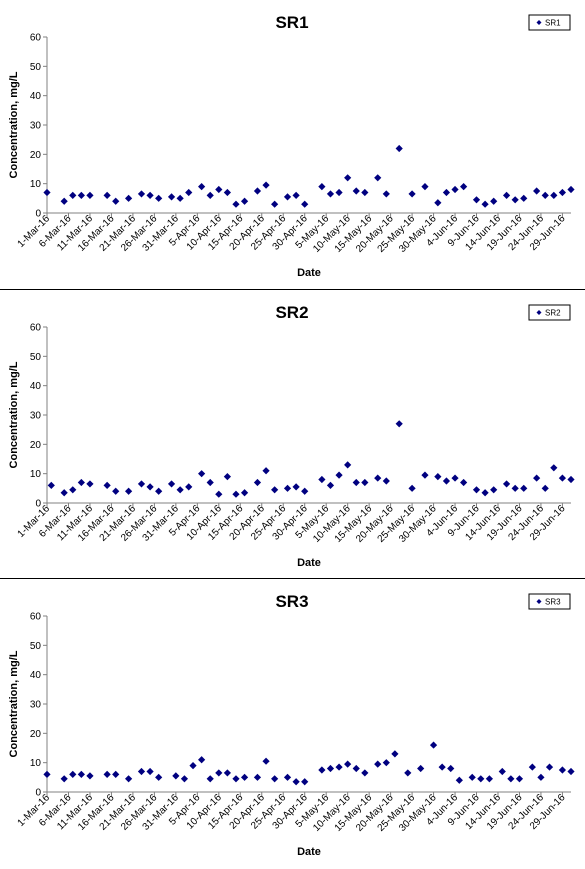  Describe the element at coordinates (291, 601) in the screenshot. I see `chart-title: SR3` at that location.